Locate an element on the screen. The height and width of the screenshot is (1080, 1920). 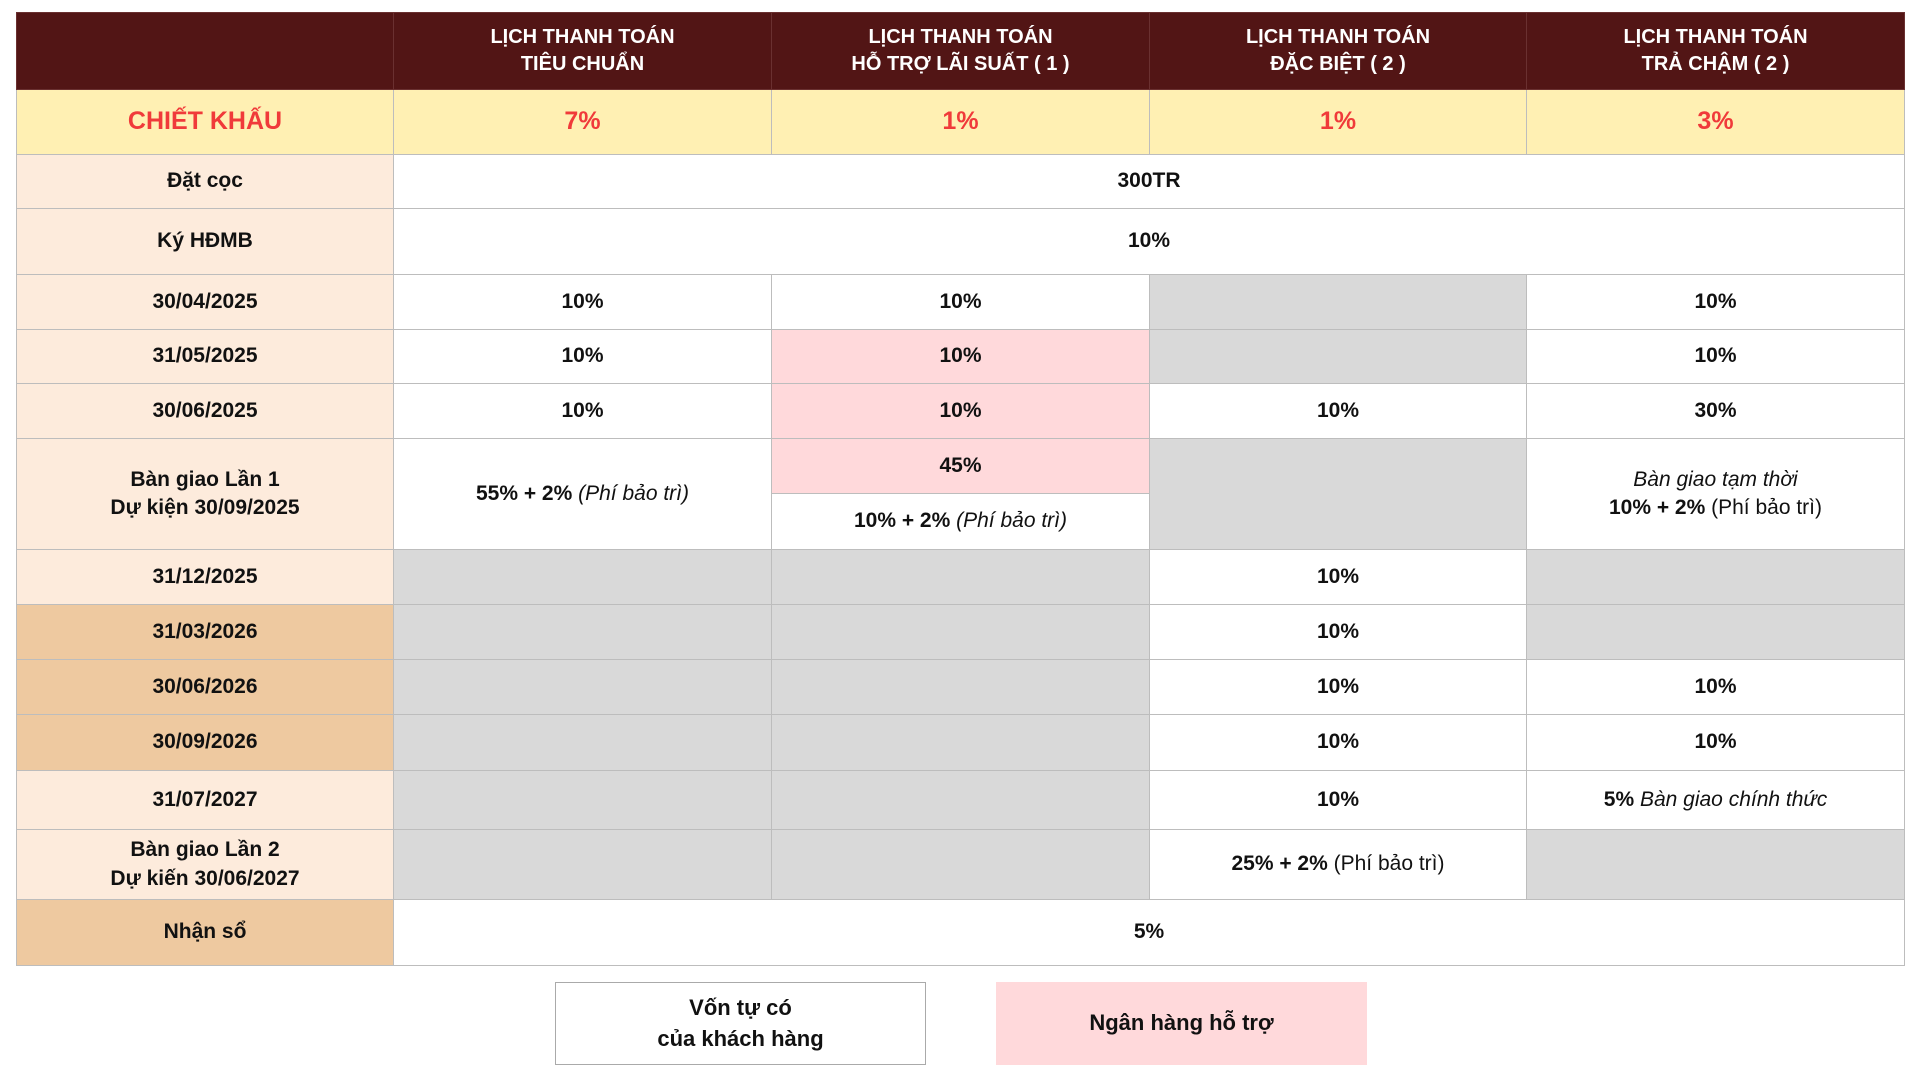
row-label: Bàn giao Lần 1 Dự kiện 30/09/2025 is located at coordinates (205, 494).